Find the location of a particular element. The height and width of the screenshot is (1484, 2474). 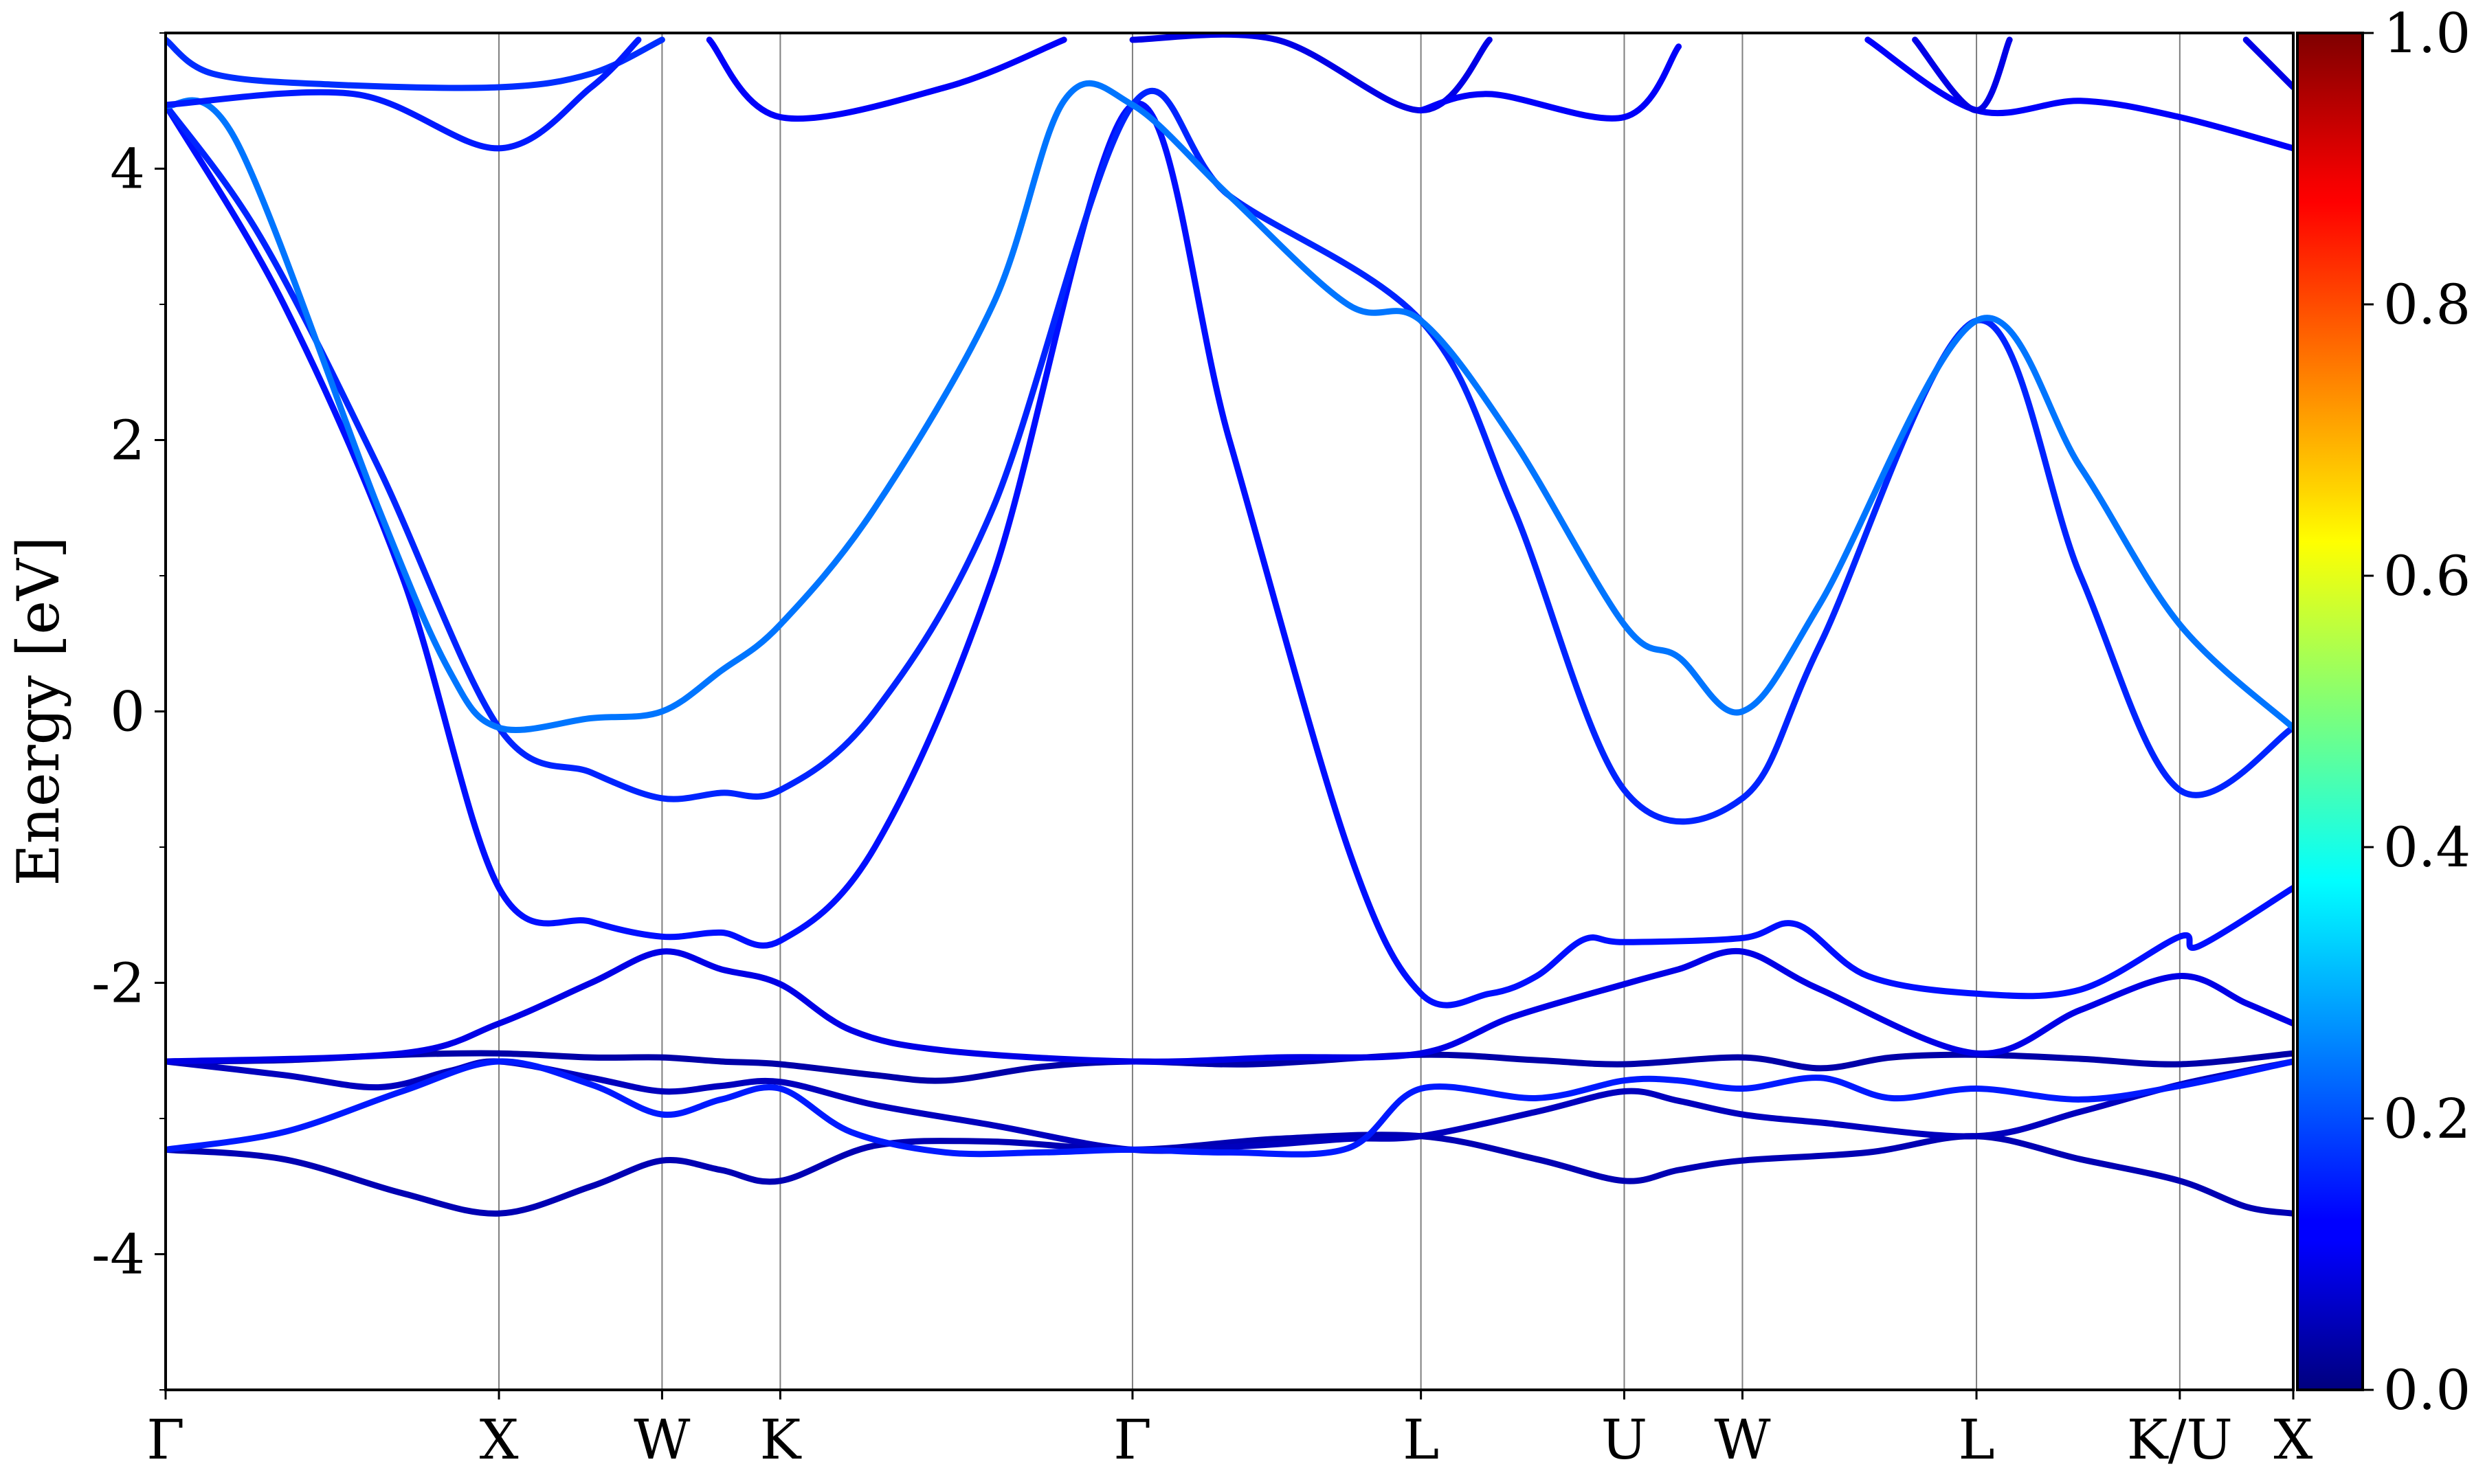

y-tick-label: 0 is located at coordinates (128, 712).